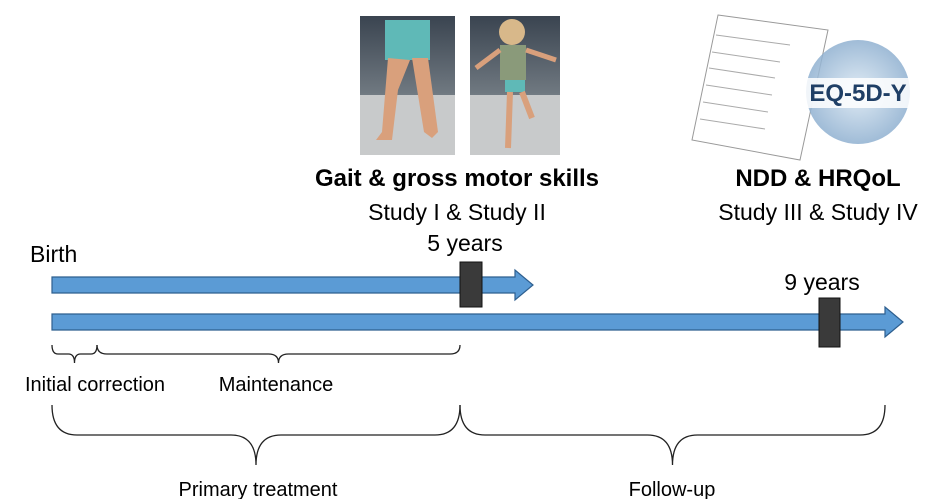 This screenshot has height=499, width=940. Describe the element at coordinates (800, 87) in the screenshot. I see `questionnaire-image: EQ-5D-Y` at that location.